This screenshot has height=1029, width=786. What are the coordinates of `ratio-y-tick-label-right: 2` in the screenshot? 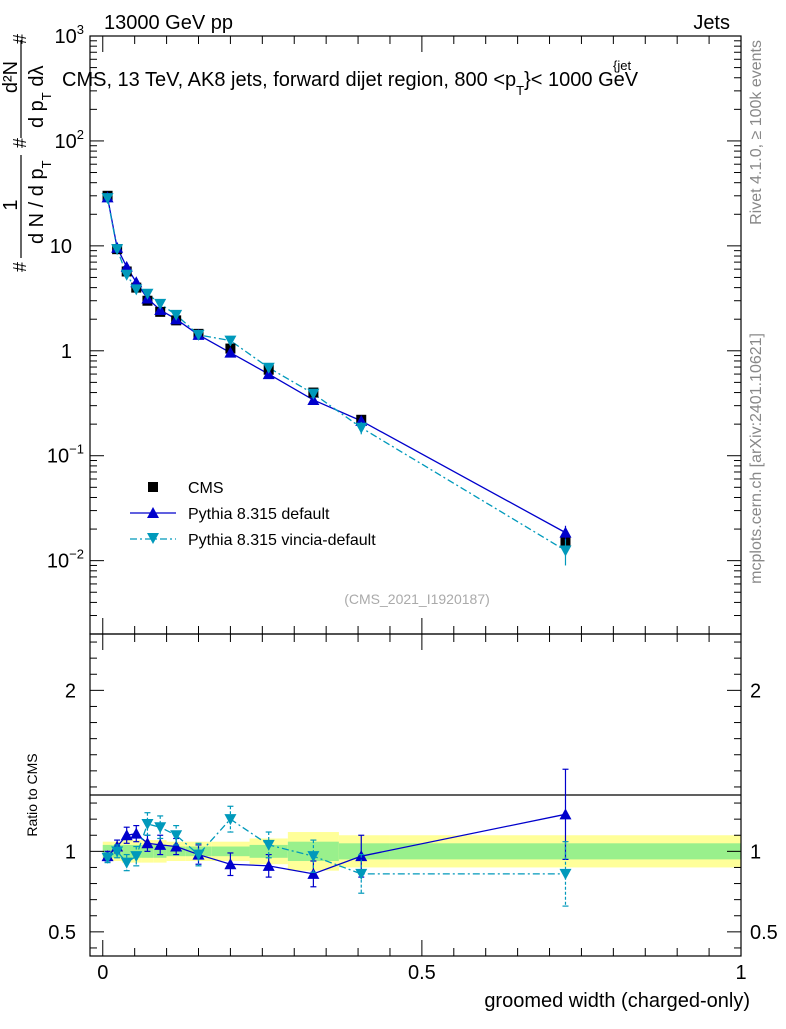 It's located at (755, 691).